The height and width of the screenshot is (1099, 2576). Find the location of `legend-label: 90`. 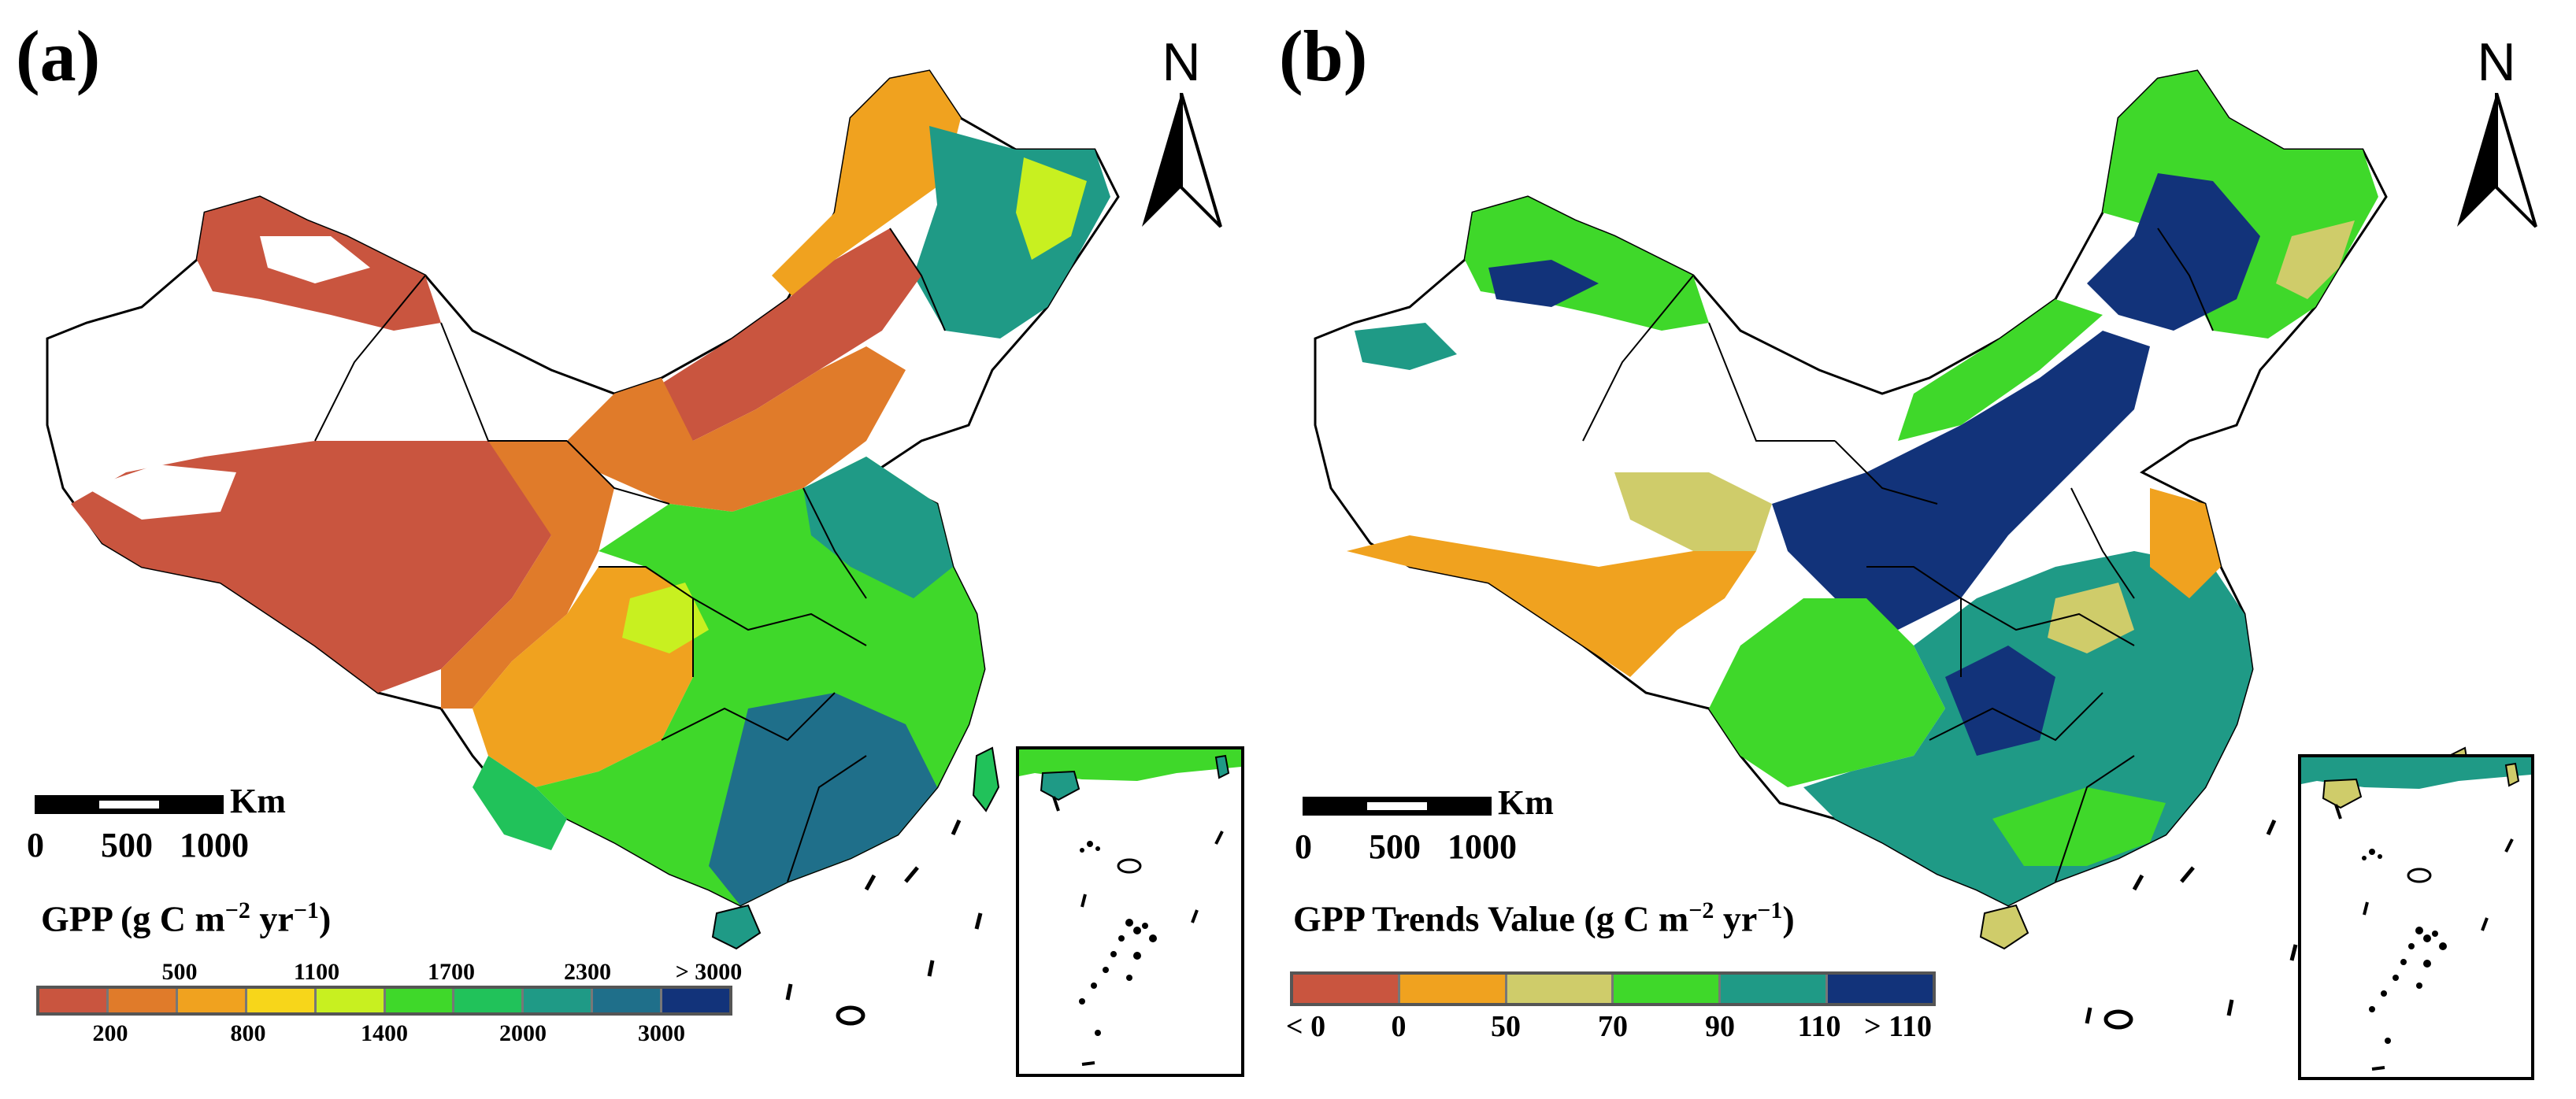

legend-label: 90 is located at coordinates (1720, 1026).